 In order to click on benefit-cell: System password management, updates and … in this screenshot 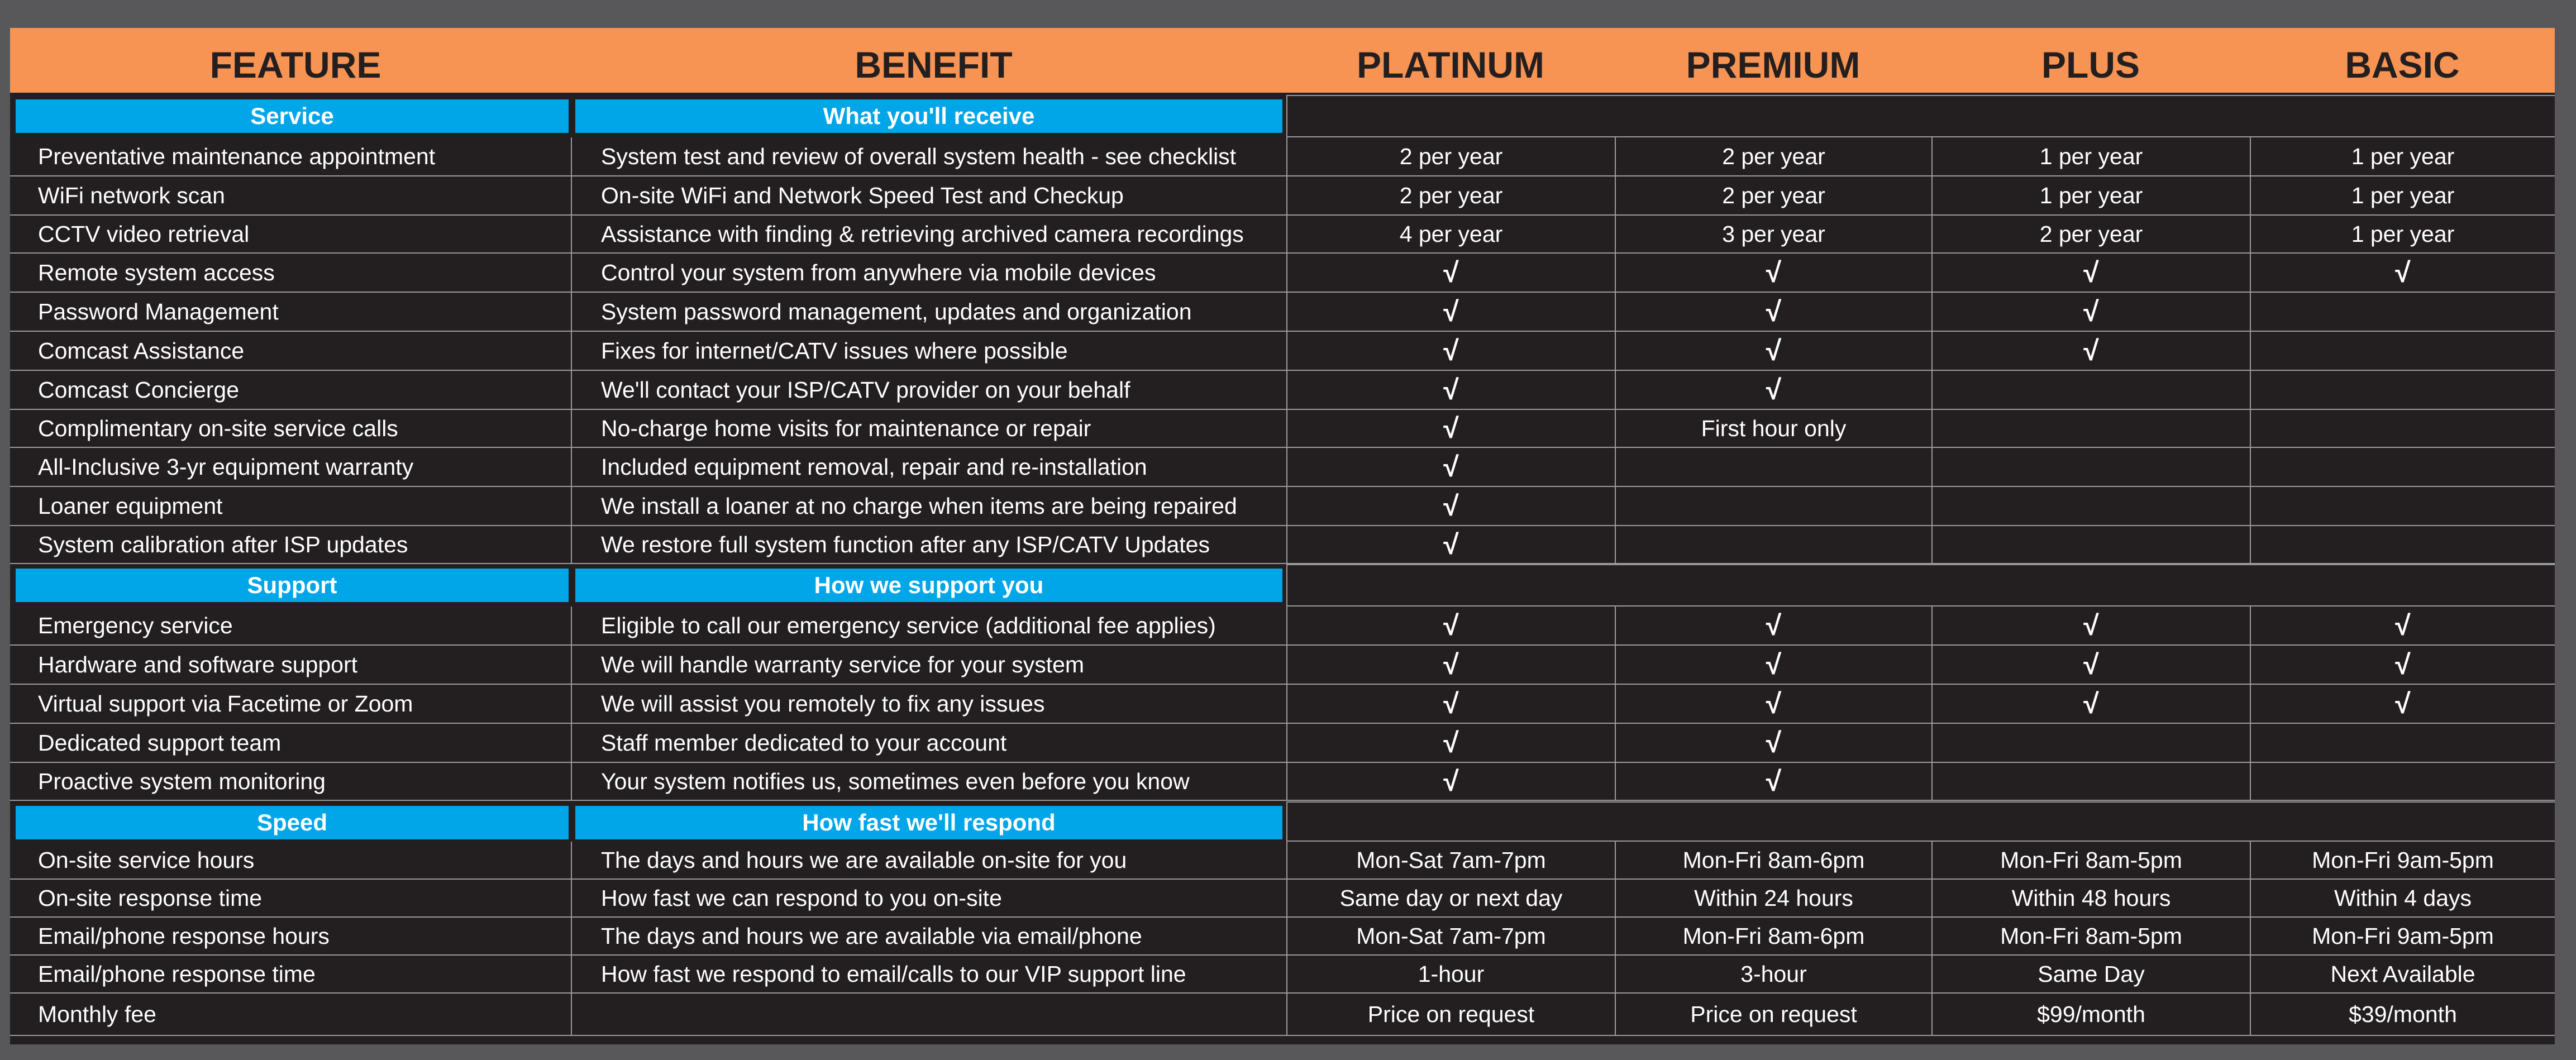, I will do `click(896, 311)`.